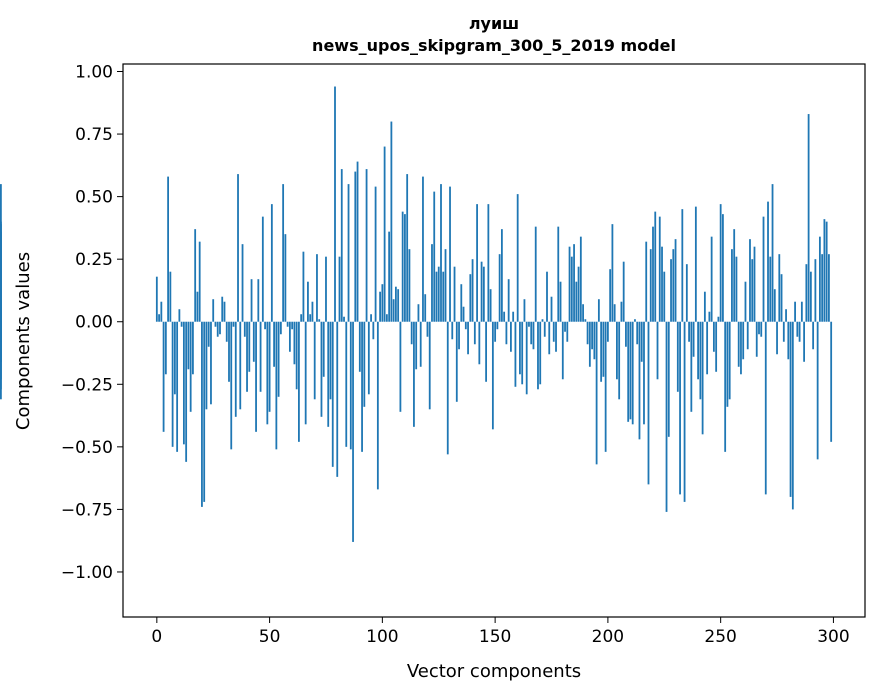 The height and width of the screenshot is (696, 880). Describe the element at coordinates (87, 385) in the screenshot. I see `y-tick-label: −0.25` at that location.